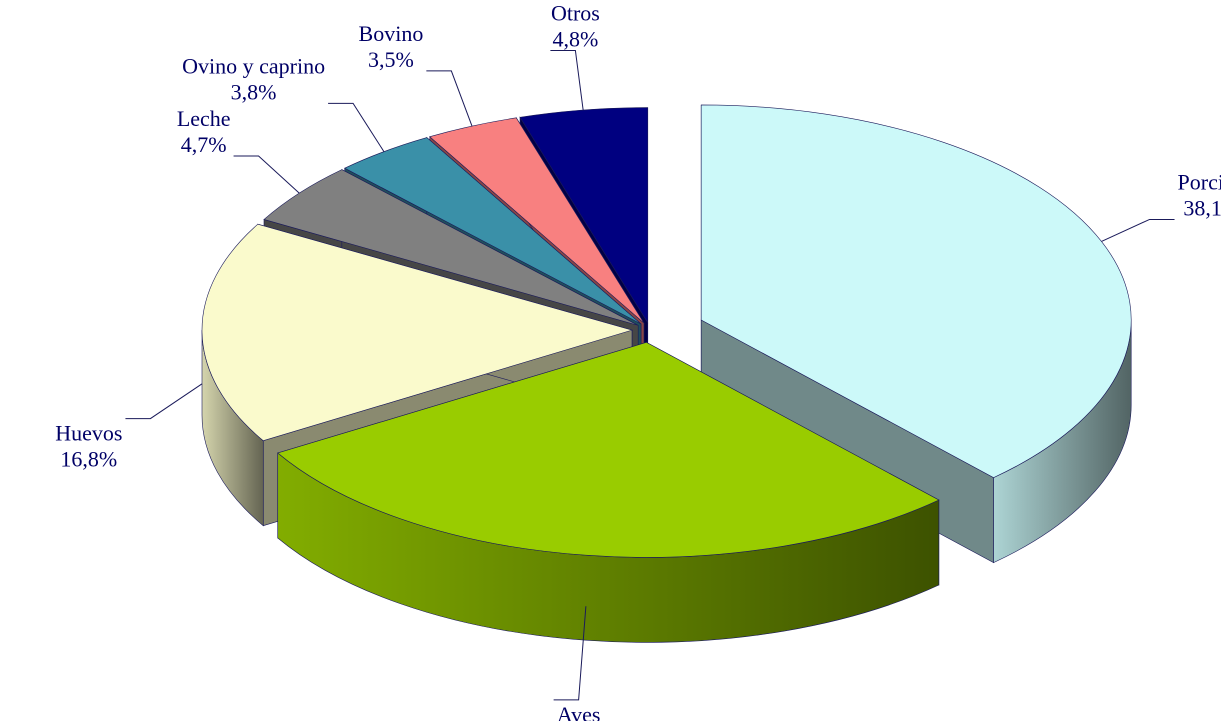 Image resolution: width=1221 pixels, height=721 pixels. I want to click on label-name: Ovino y caprino, so click(253, 65).